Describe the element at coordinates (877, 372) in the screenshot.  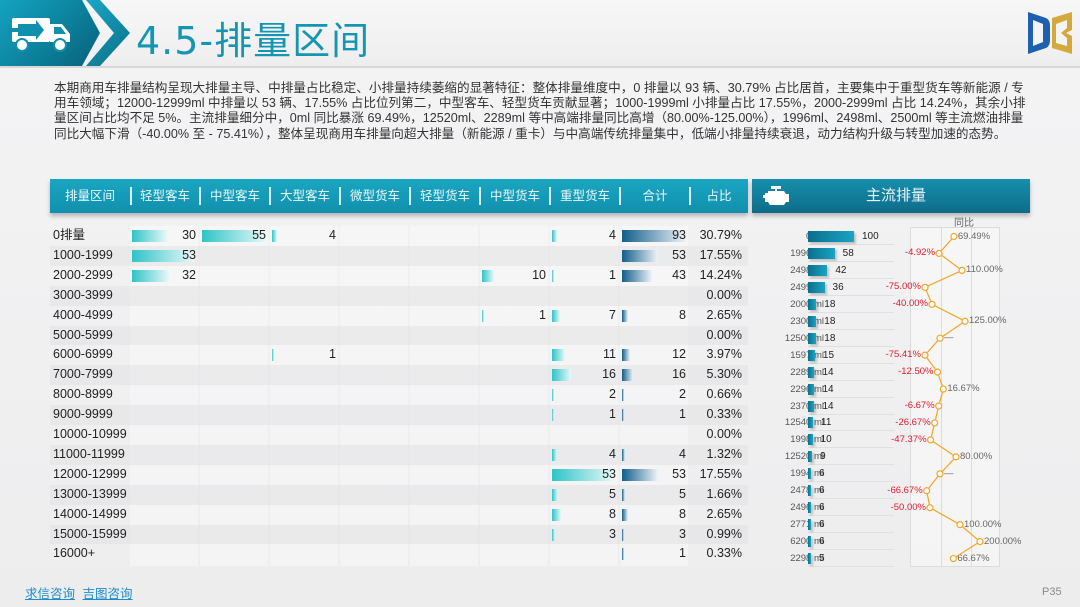
I see `mainstream-row: 2289 ml 14` at that location.